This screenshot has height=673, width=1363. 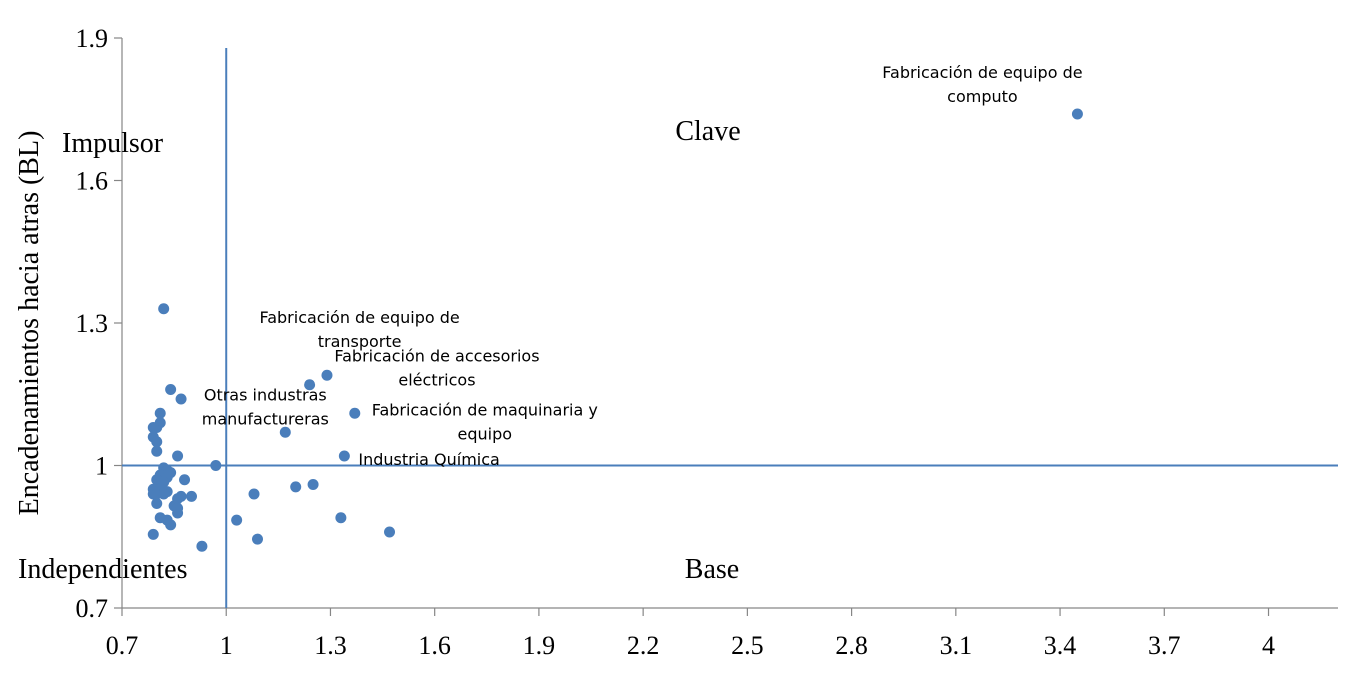 I want to click on x-tick-label: 3.1, so click(x=956, y=645).